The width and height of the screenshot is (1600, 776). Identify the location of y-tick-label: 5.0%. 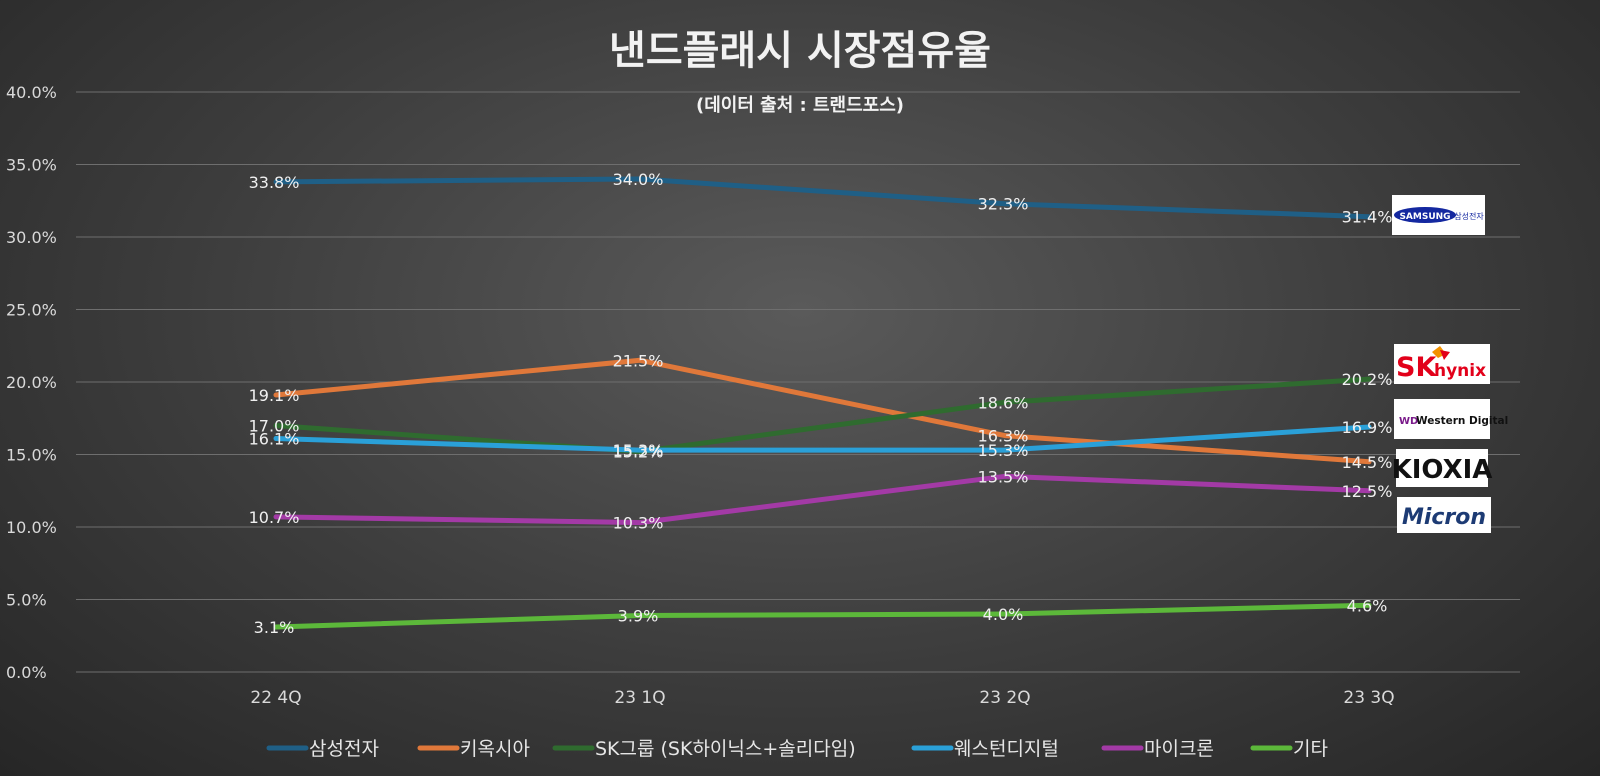
(26, 600).